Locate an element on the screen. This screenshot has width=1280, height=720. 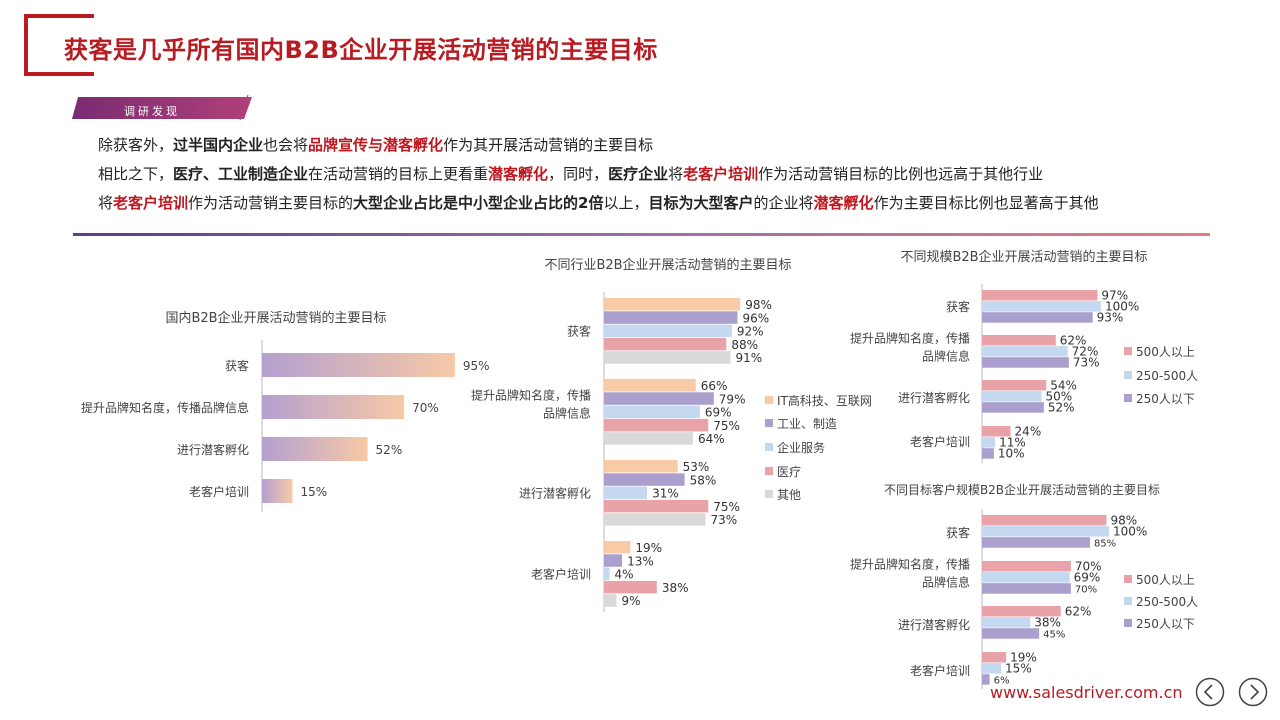
finding-segment: 医疗企业 is located at coordinates (638, 174).